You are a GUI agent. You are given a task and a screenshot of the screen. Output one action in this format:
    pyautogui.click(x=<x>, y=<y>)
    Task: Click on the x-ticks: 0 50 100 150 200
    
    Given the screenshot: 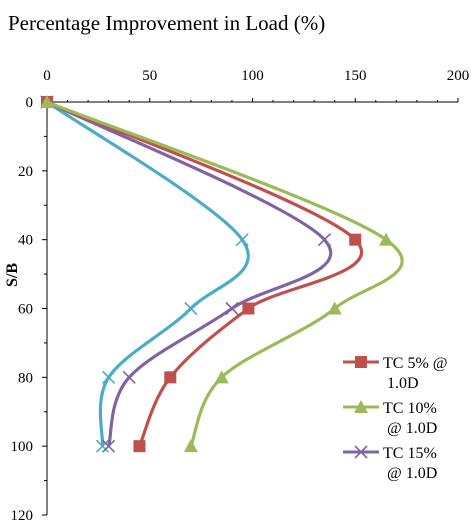 What is the action you would take?
    pyautogui.click(x=256, y=85)
    